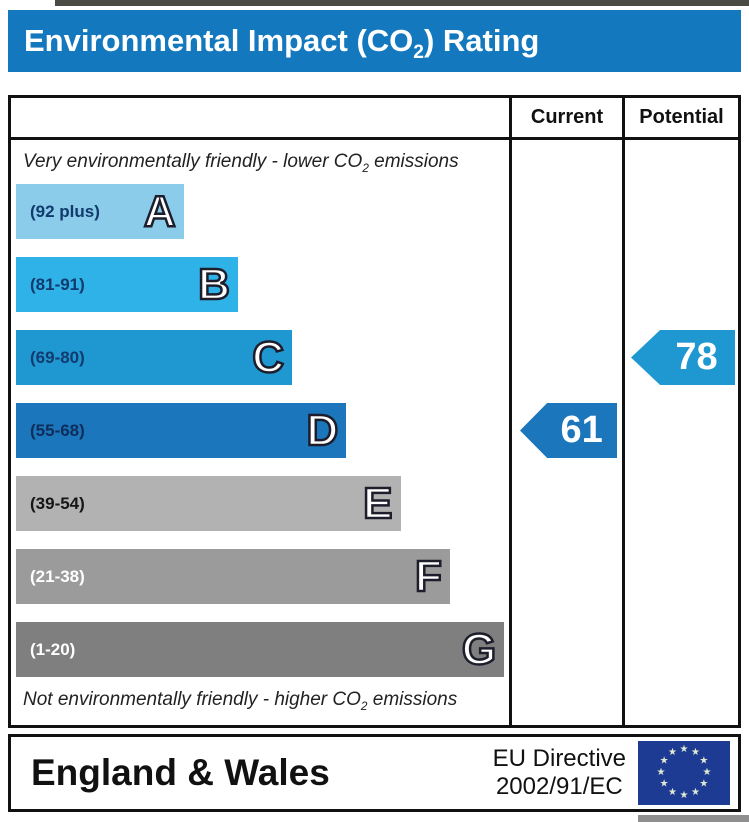 Image resolution: width=749 pixels, height=822 pixels. I want to click on band-range-label: (21-38), so click(57, 576).